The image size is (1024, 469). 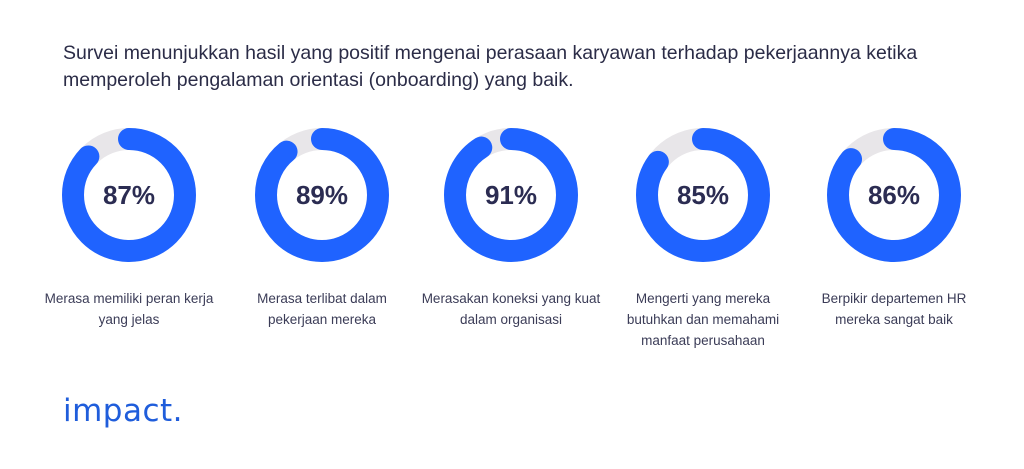 I want to click on donut-value-label: 85%, so click(x=703, y=195).